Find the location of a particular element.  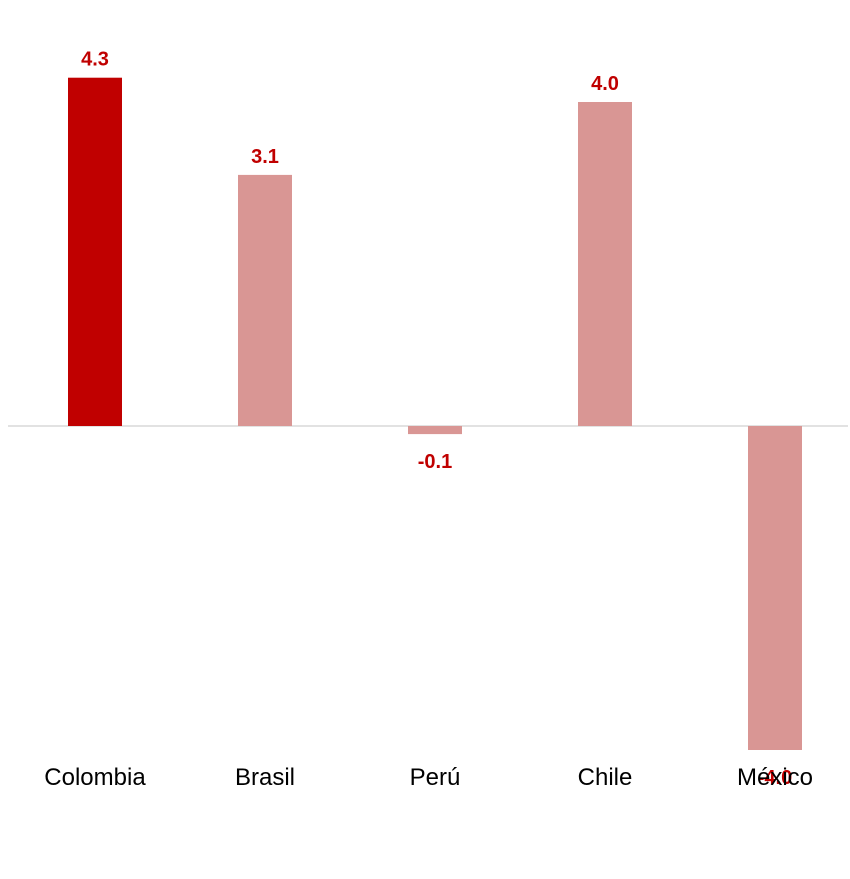

category-label-peru: Perú is located at coordinates (435, 777).